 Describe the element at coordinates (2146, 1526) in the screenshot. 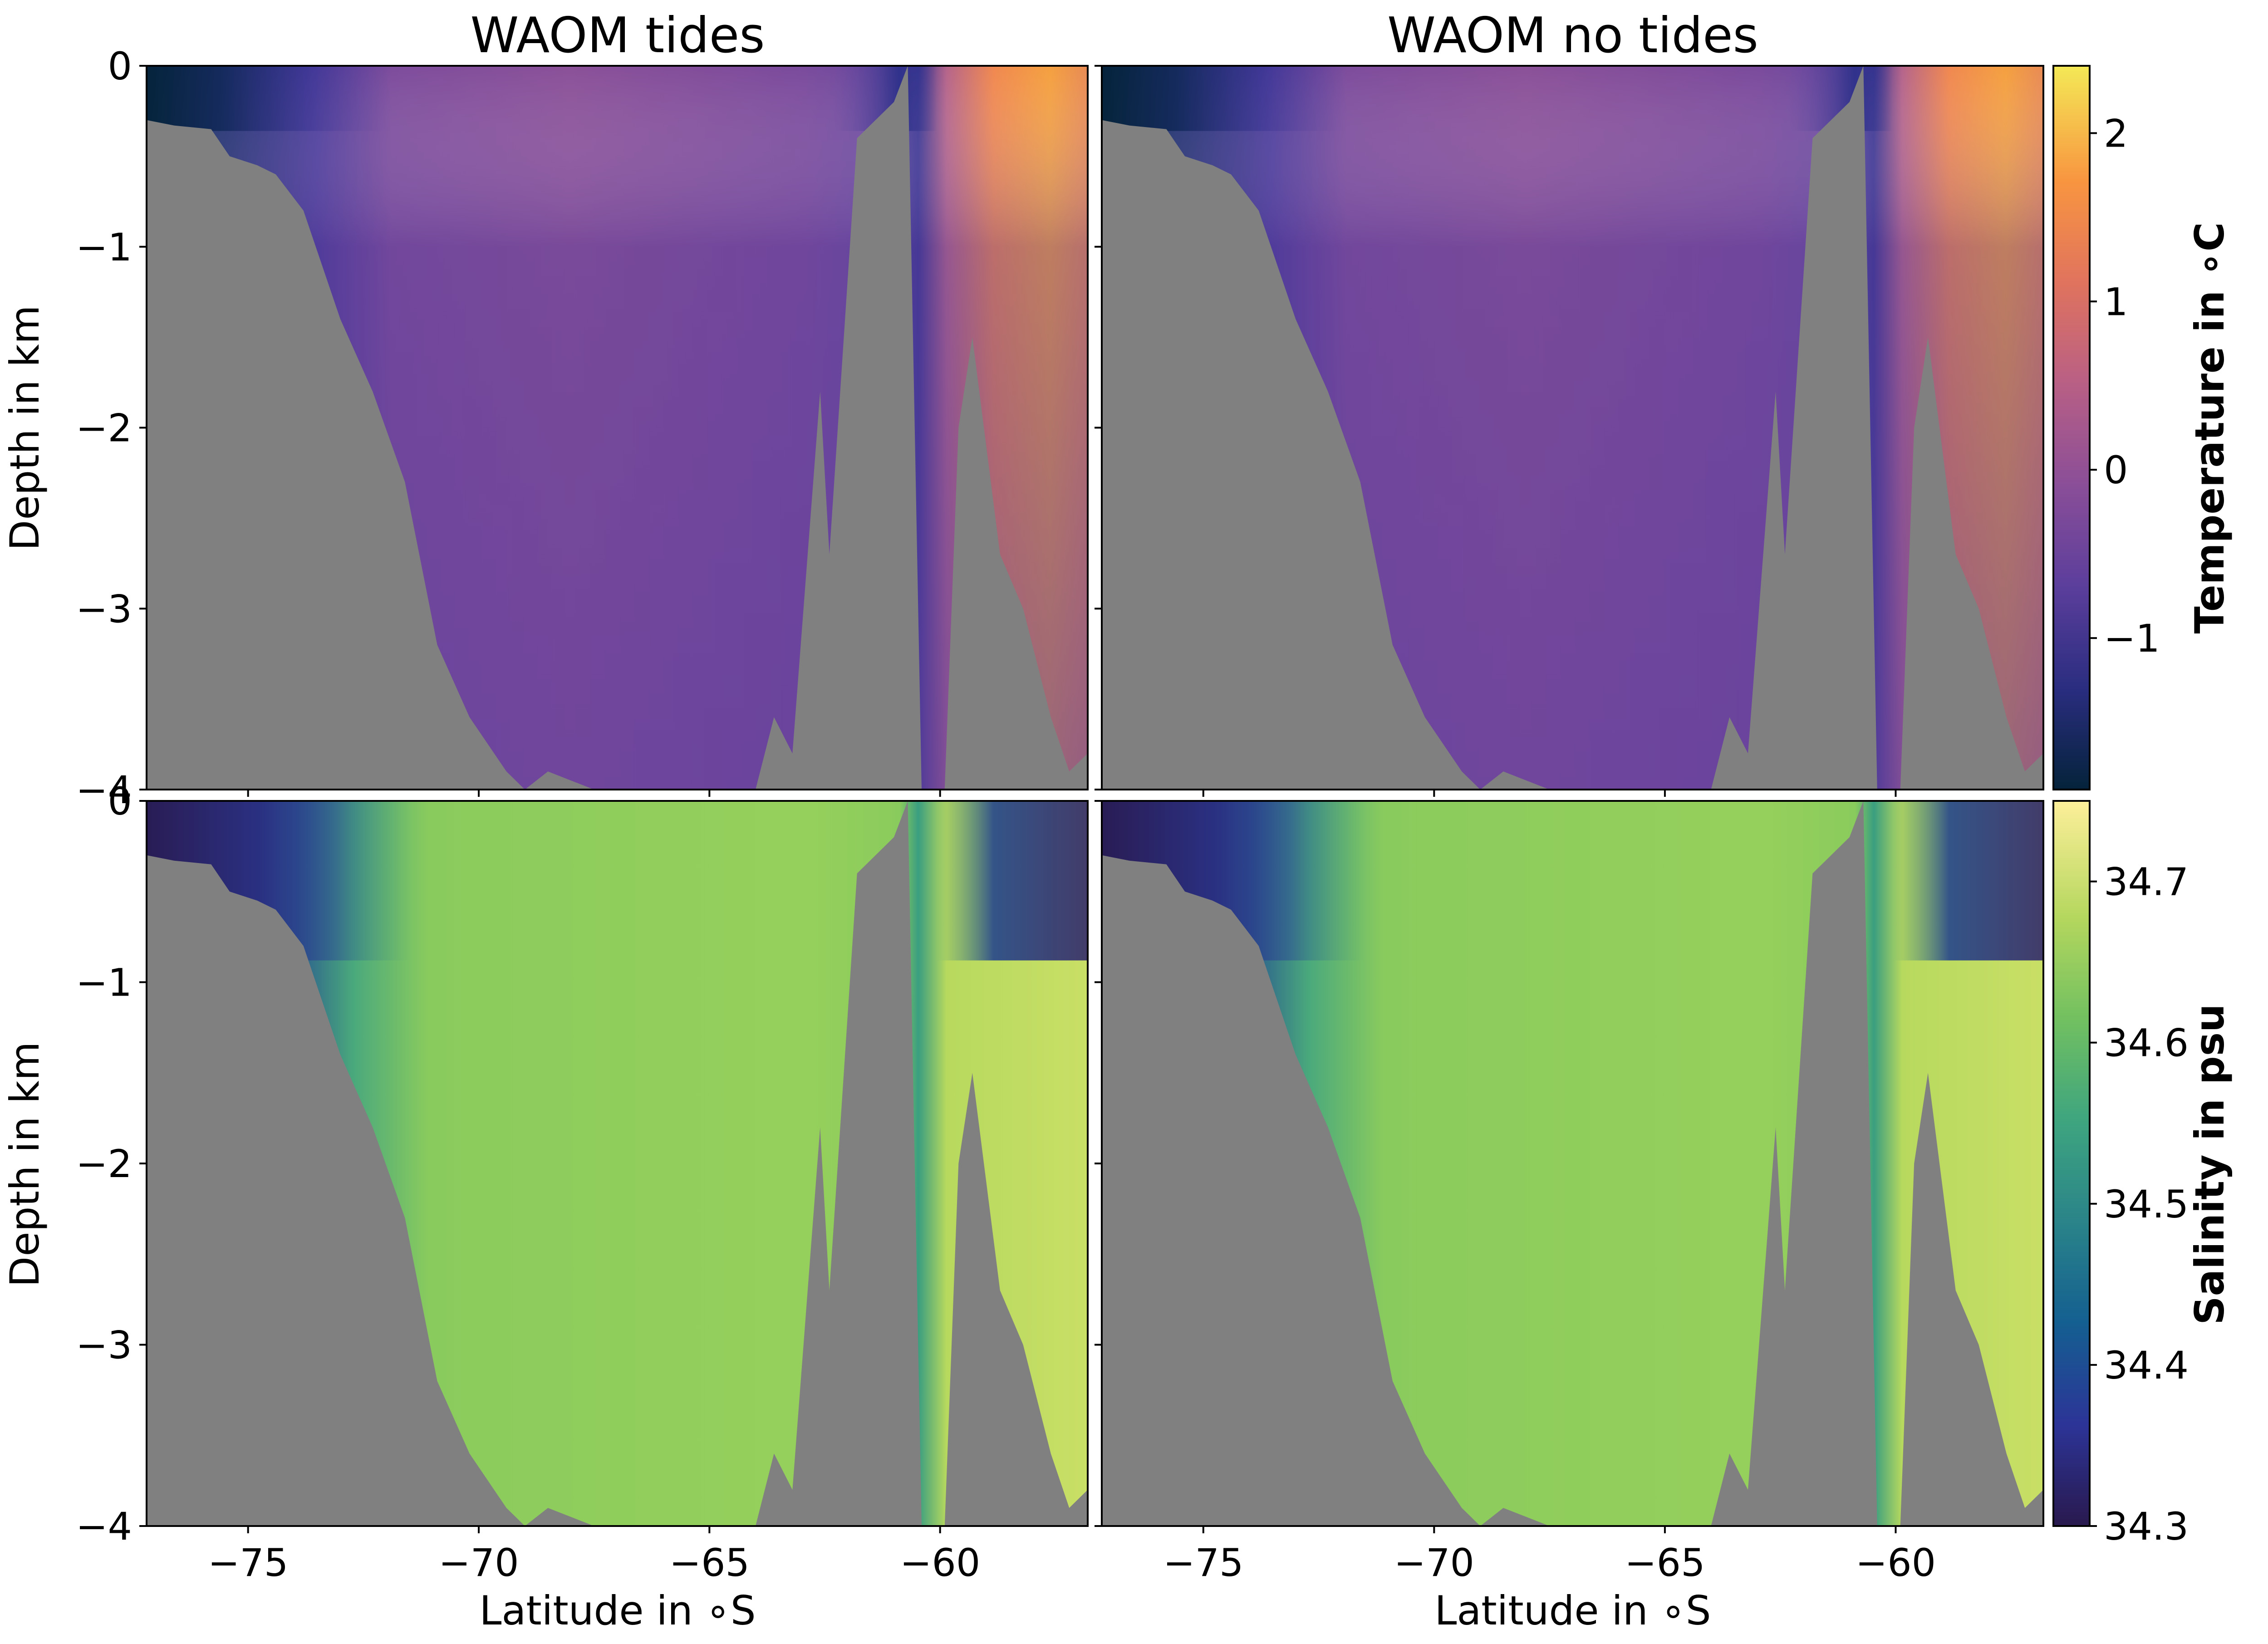

I see `colorbar-tick-label: 34.3` at that location.